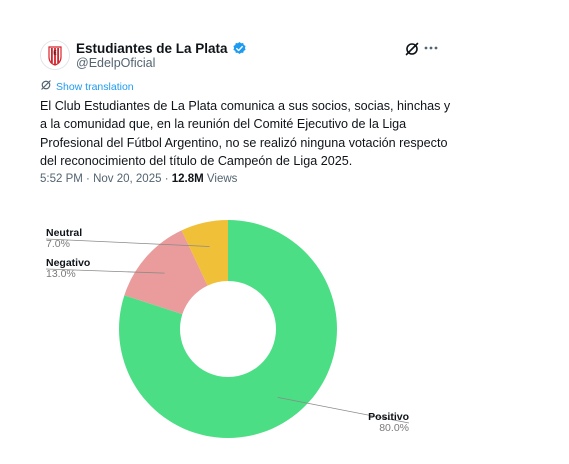 The height and width of the screenshot is (464, 569). What do you see at coordinates (239, 48) in the screenshot?
I see `verified-badge-icon` at bounding box center [239, 48].